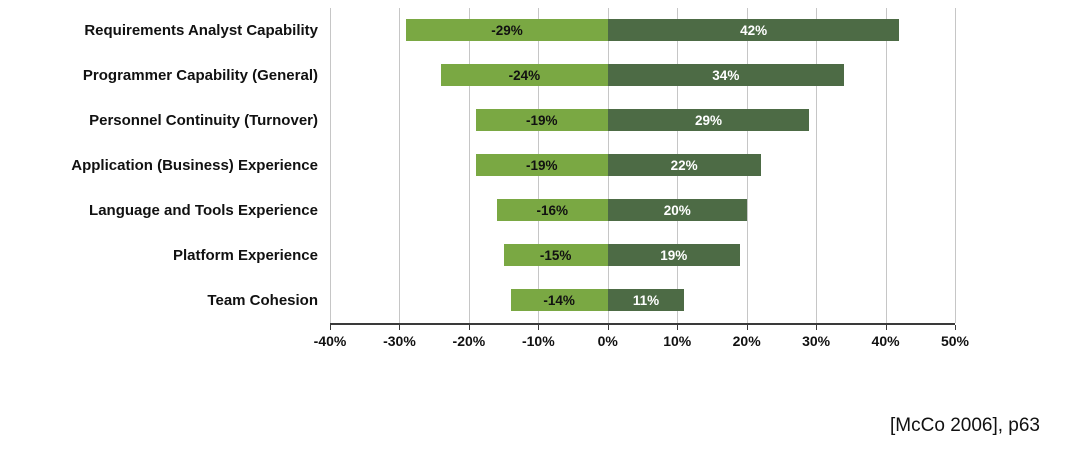 This screenshot has width=1066, height=449. I want to click on axis-tick-label: 50%, so click(955, 341).